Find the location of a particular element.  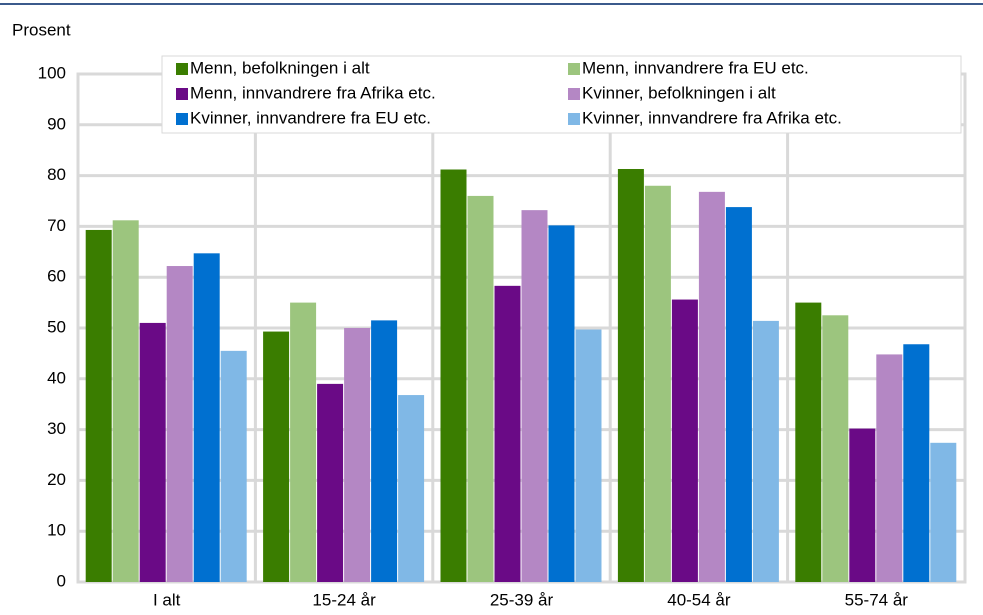

legend-label: Menn, innvandrere fra Afrika etc. is located at coordinates (313, 92).